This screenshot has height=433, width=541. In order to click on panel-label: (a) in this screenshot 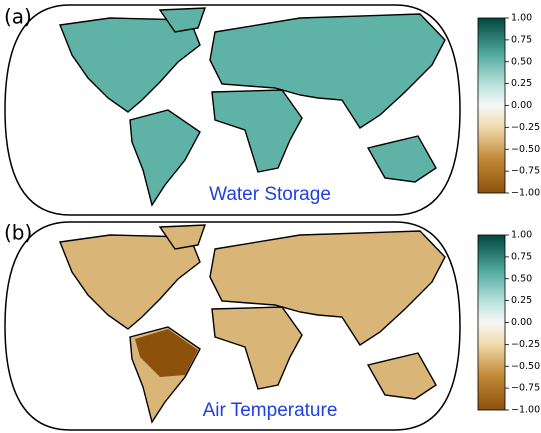, I will do `click(18, 17)`.